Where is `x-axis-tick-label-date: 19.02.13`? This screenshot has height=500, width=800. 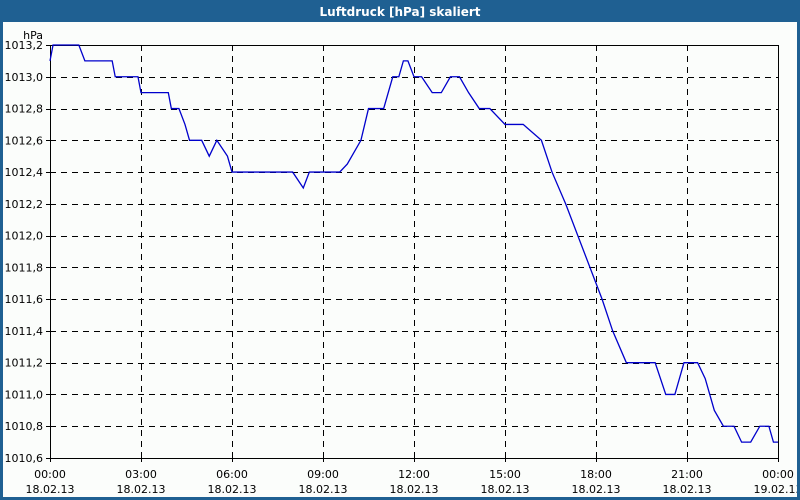 x-axis-tick-label-date: 19.02.13 is located at coordinates (775, 489).